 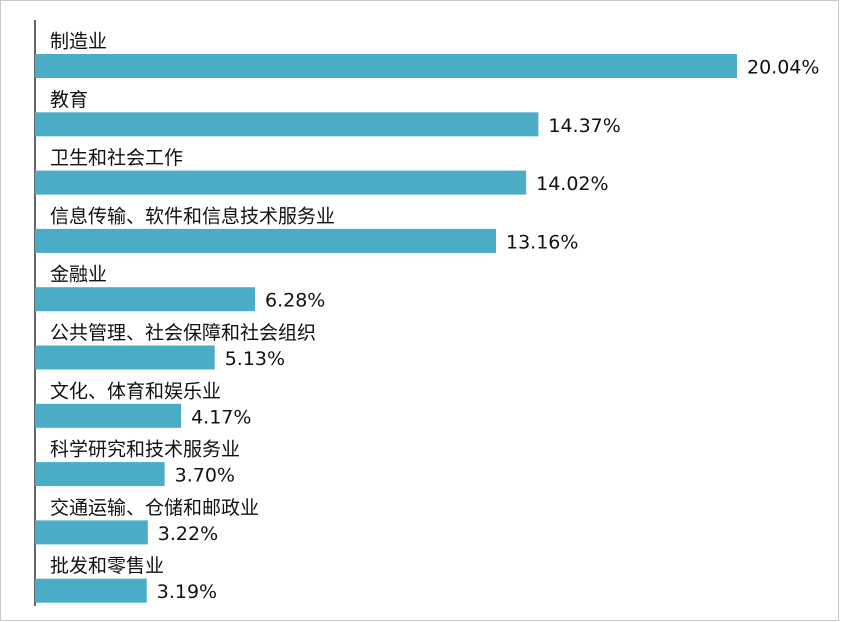 What do you see at coordinates (188, 534) in the screenshot?
I see `value-label: 3.22%` at bounding box center [188, 534].